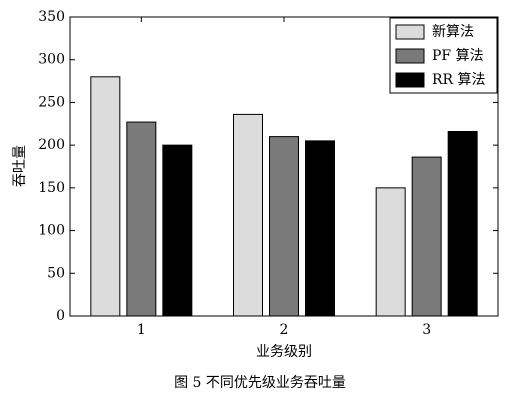 This screenshot has width=511, height=404. What do you see at coordinates (260, 383) in the screenshot?
I see `caption: 图 5 不同优先级业务吞吐量` at bounding box center [260, 383].